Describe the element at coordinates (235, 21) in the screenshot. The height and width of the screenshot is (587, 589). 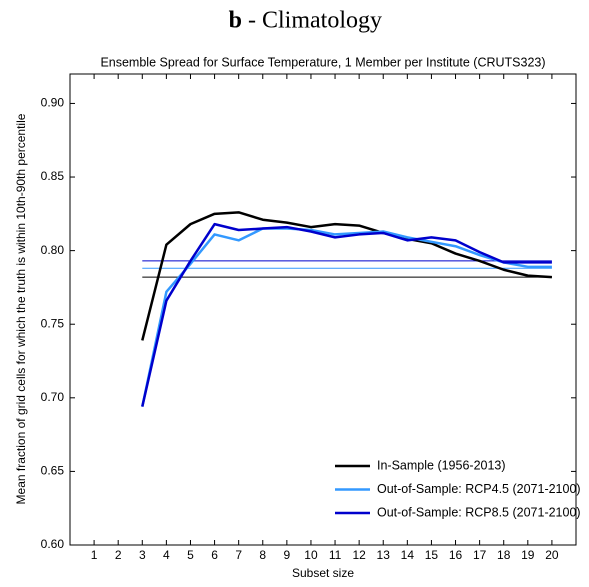
I see `panel-label: b` at that location.